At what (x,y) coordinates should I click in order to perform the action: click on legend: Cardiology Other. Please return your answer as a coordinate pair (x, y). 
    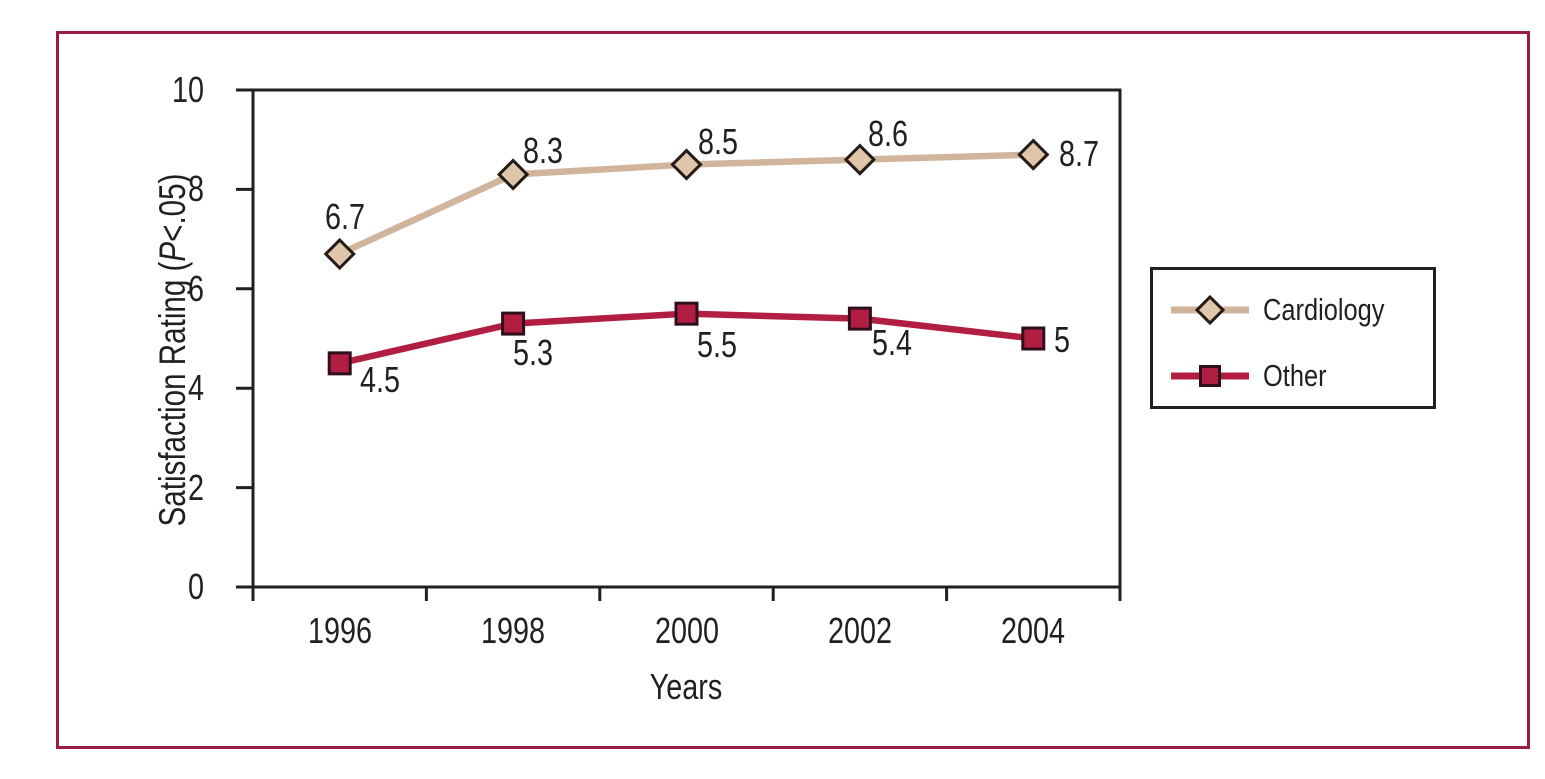
    Looking at the image, I should click on (1293, 338).